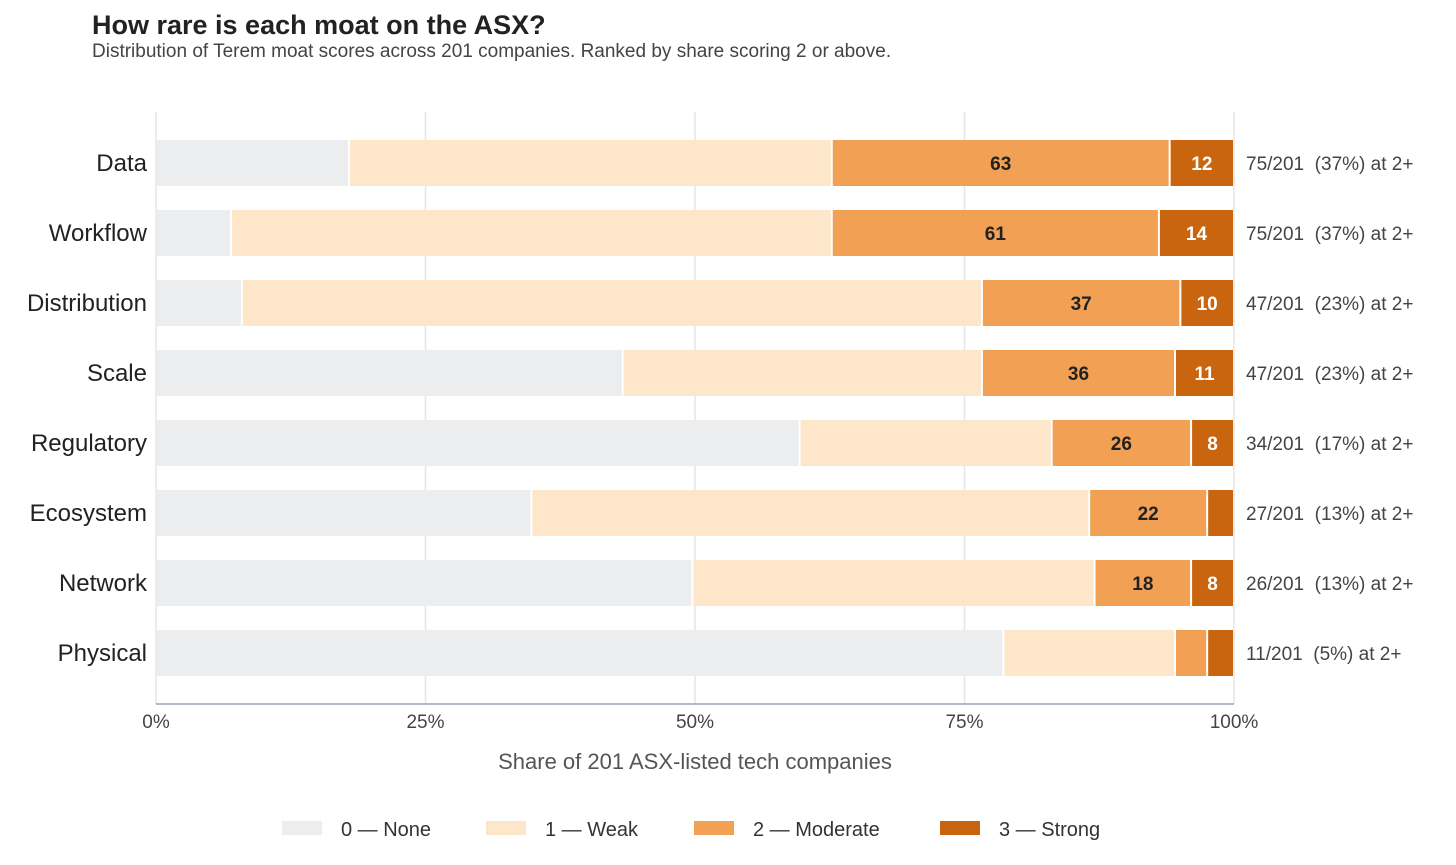 The height and width of the screenshot is (865, 1456). Describe the element at coordinates (695, 761) in the screenshot. I see `x-axis-title: Share of 201 ASX-listed tech companies` at that location.